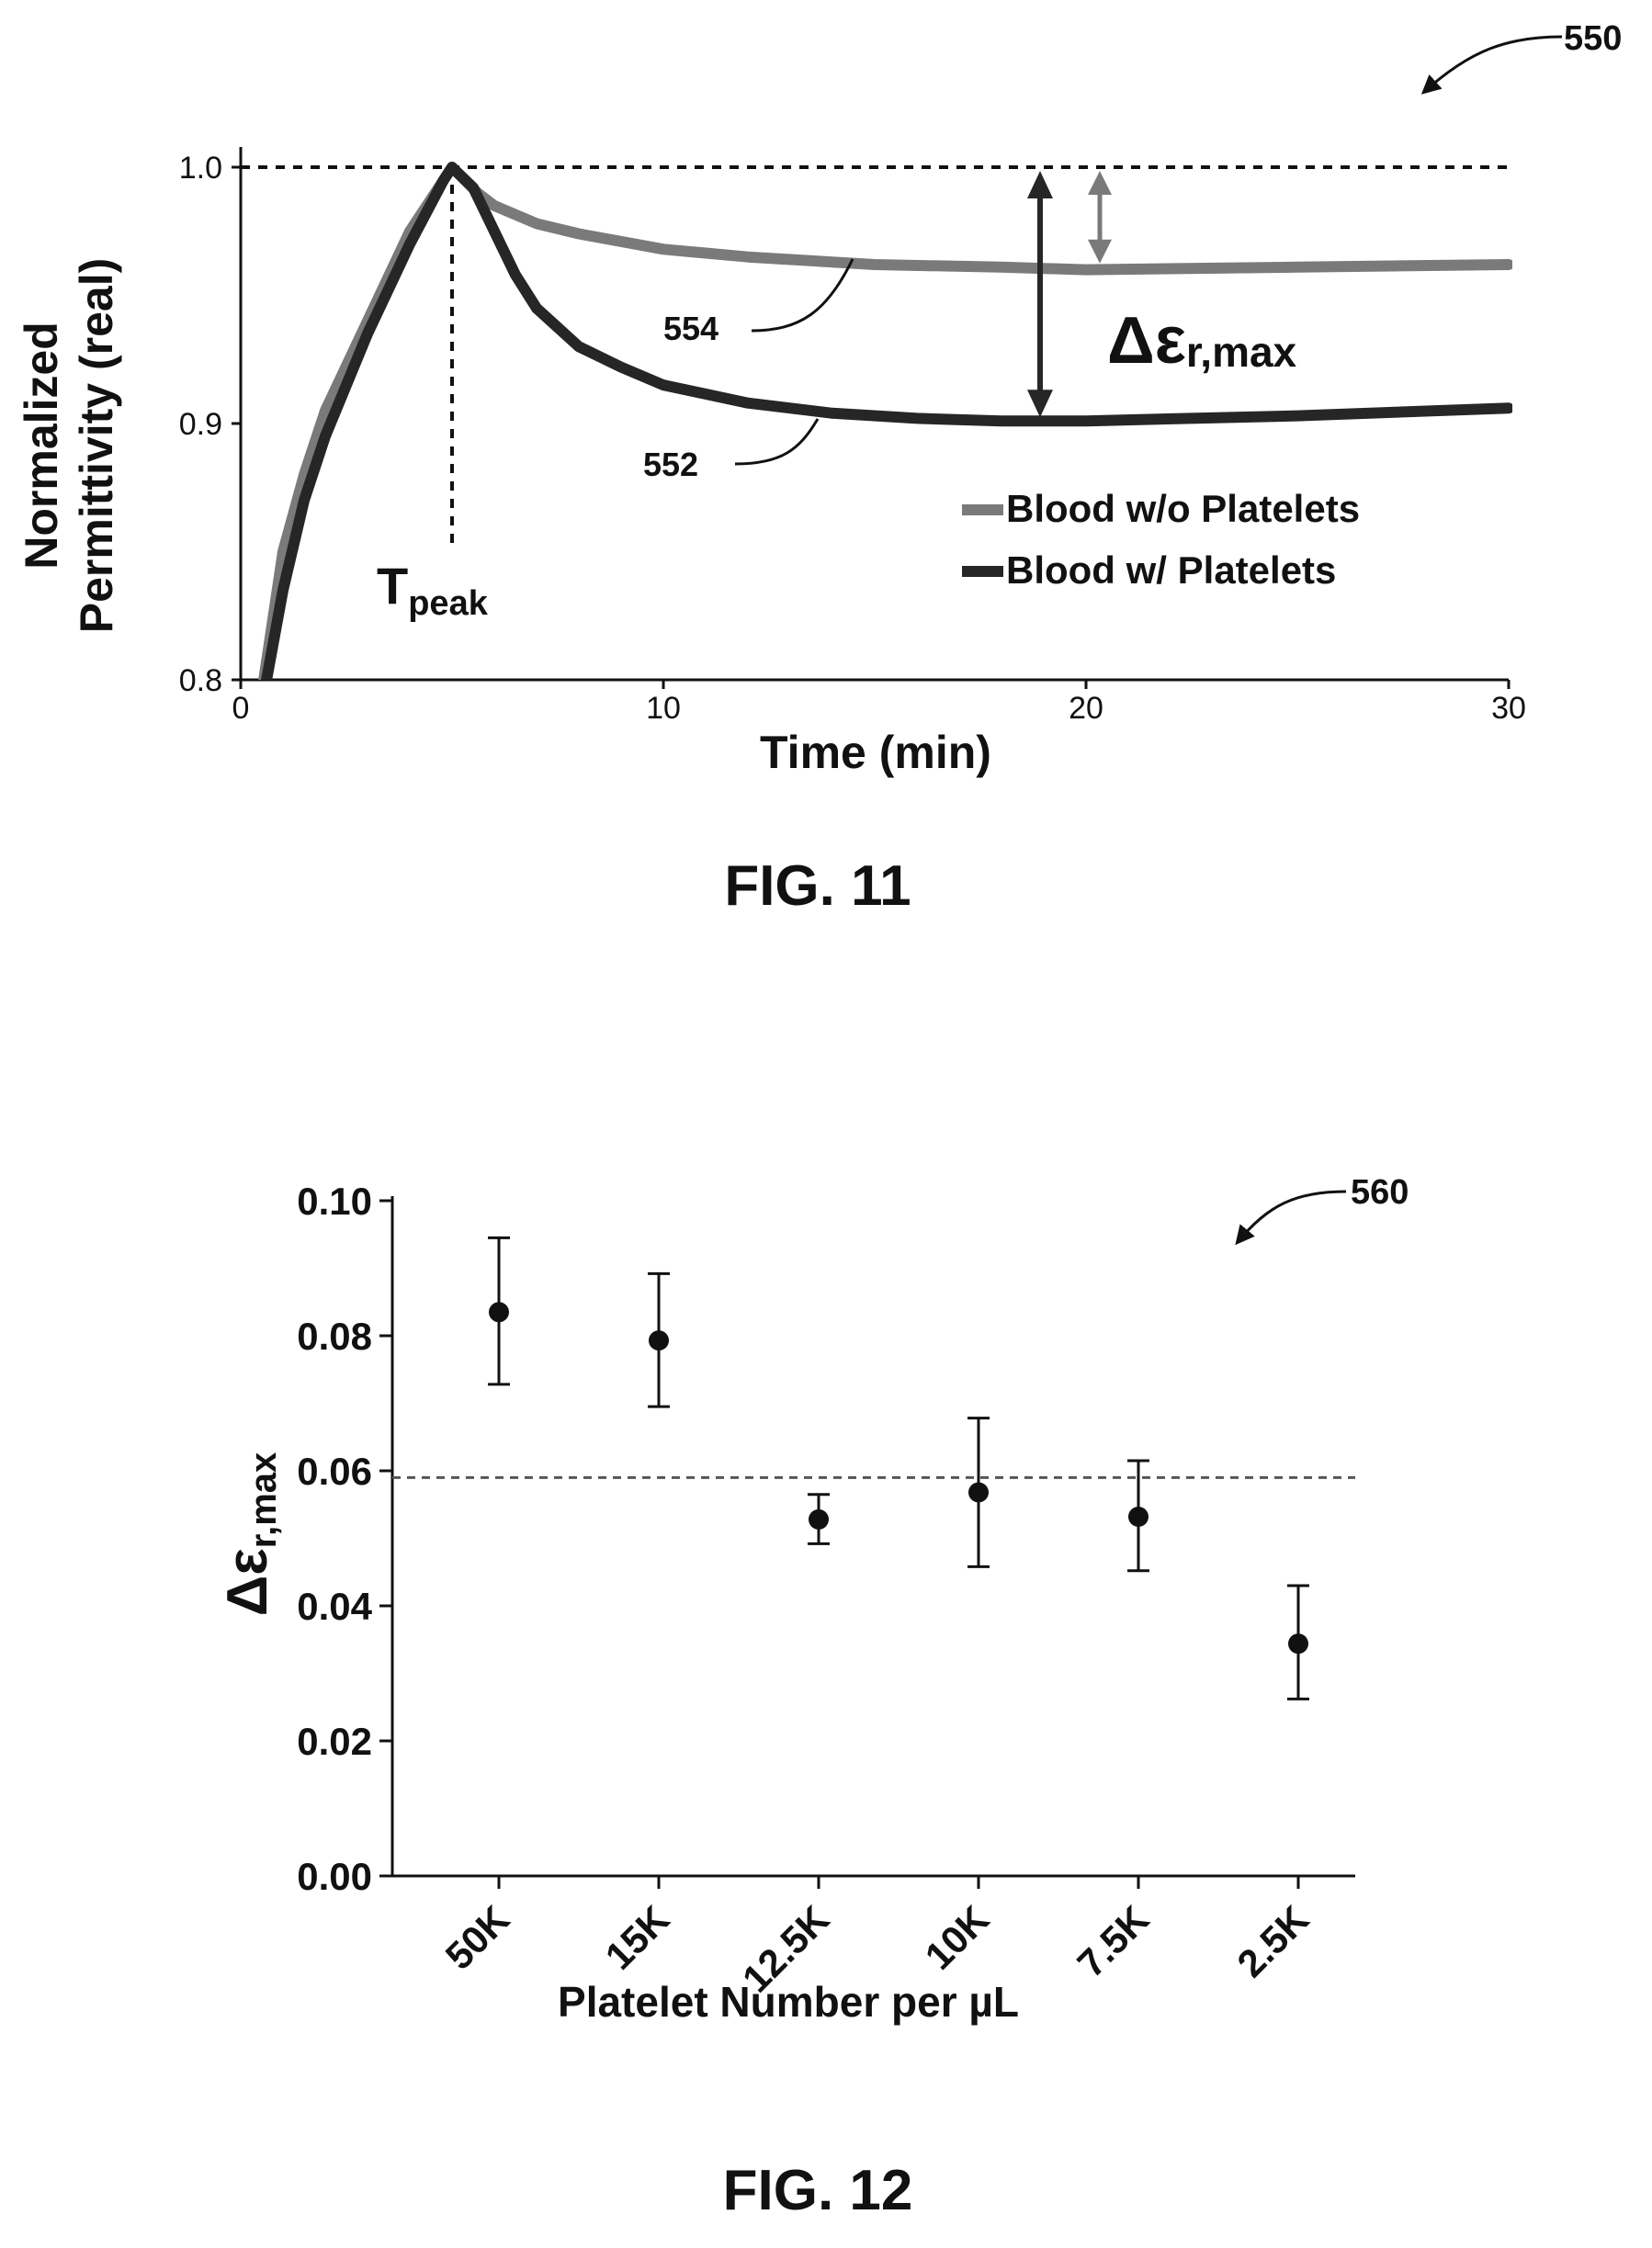 The image size is (1652, 2248). Describe the element at coordinates (334, 1876) in the screenshot. I see `fig12-y-tick-label: 0.00` at that location.